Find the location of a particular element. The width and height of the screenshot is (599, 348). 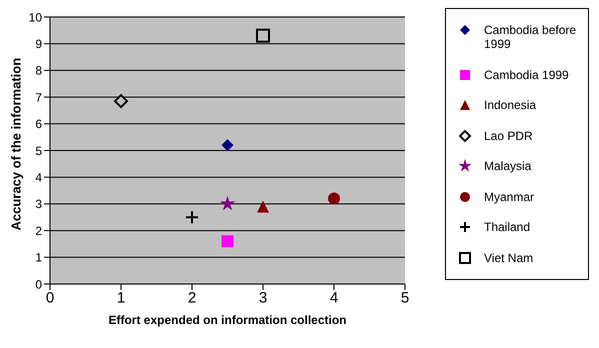

y-tick-label: 1 is located at coordinates (38, 257).